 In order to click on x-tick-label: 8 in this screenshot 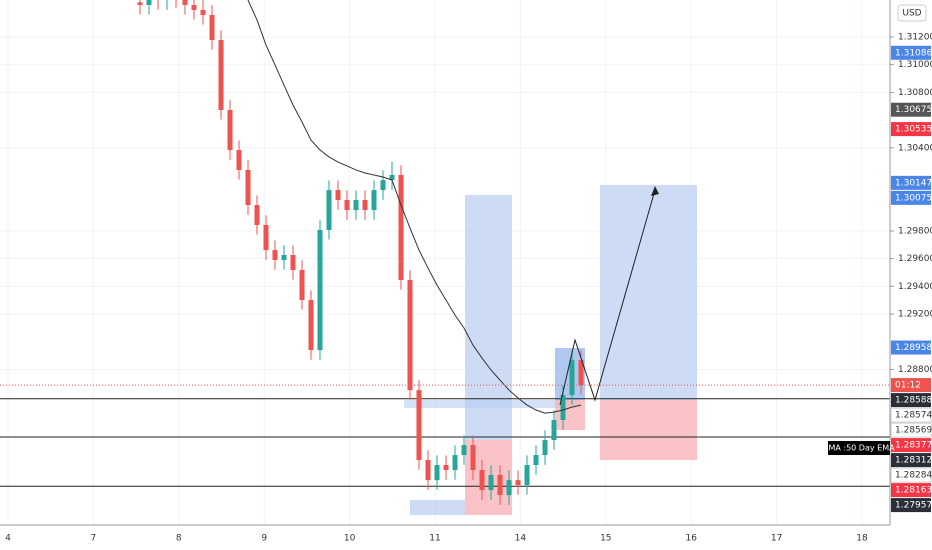, I will do `click(179, 539)`.